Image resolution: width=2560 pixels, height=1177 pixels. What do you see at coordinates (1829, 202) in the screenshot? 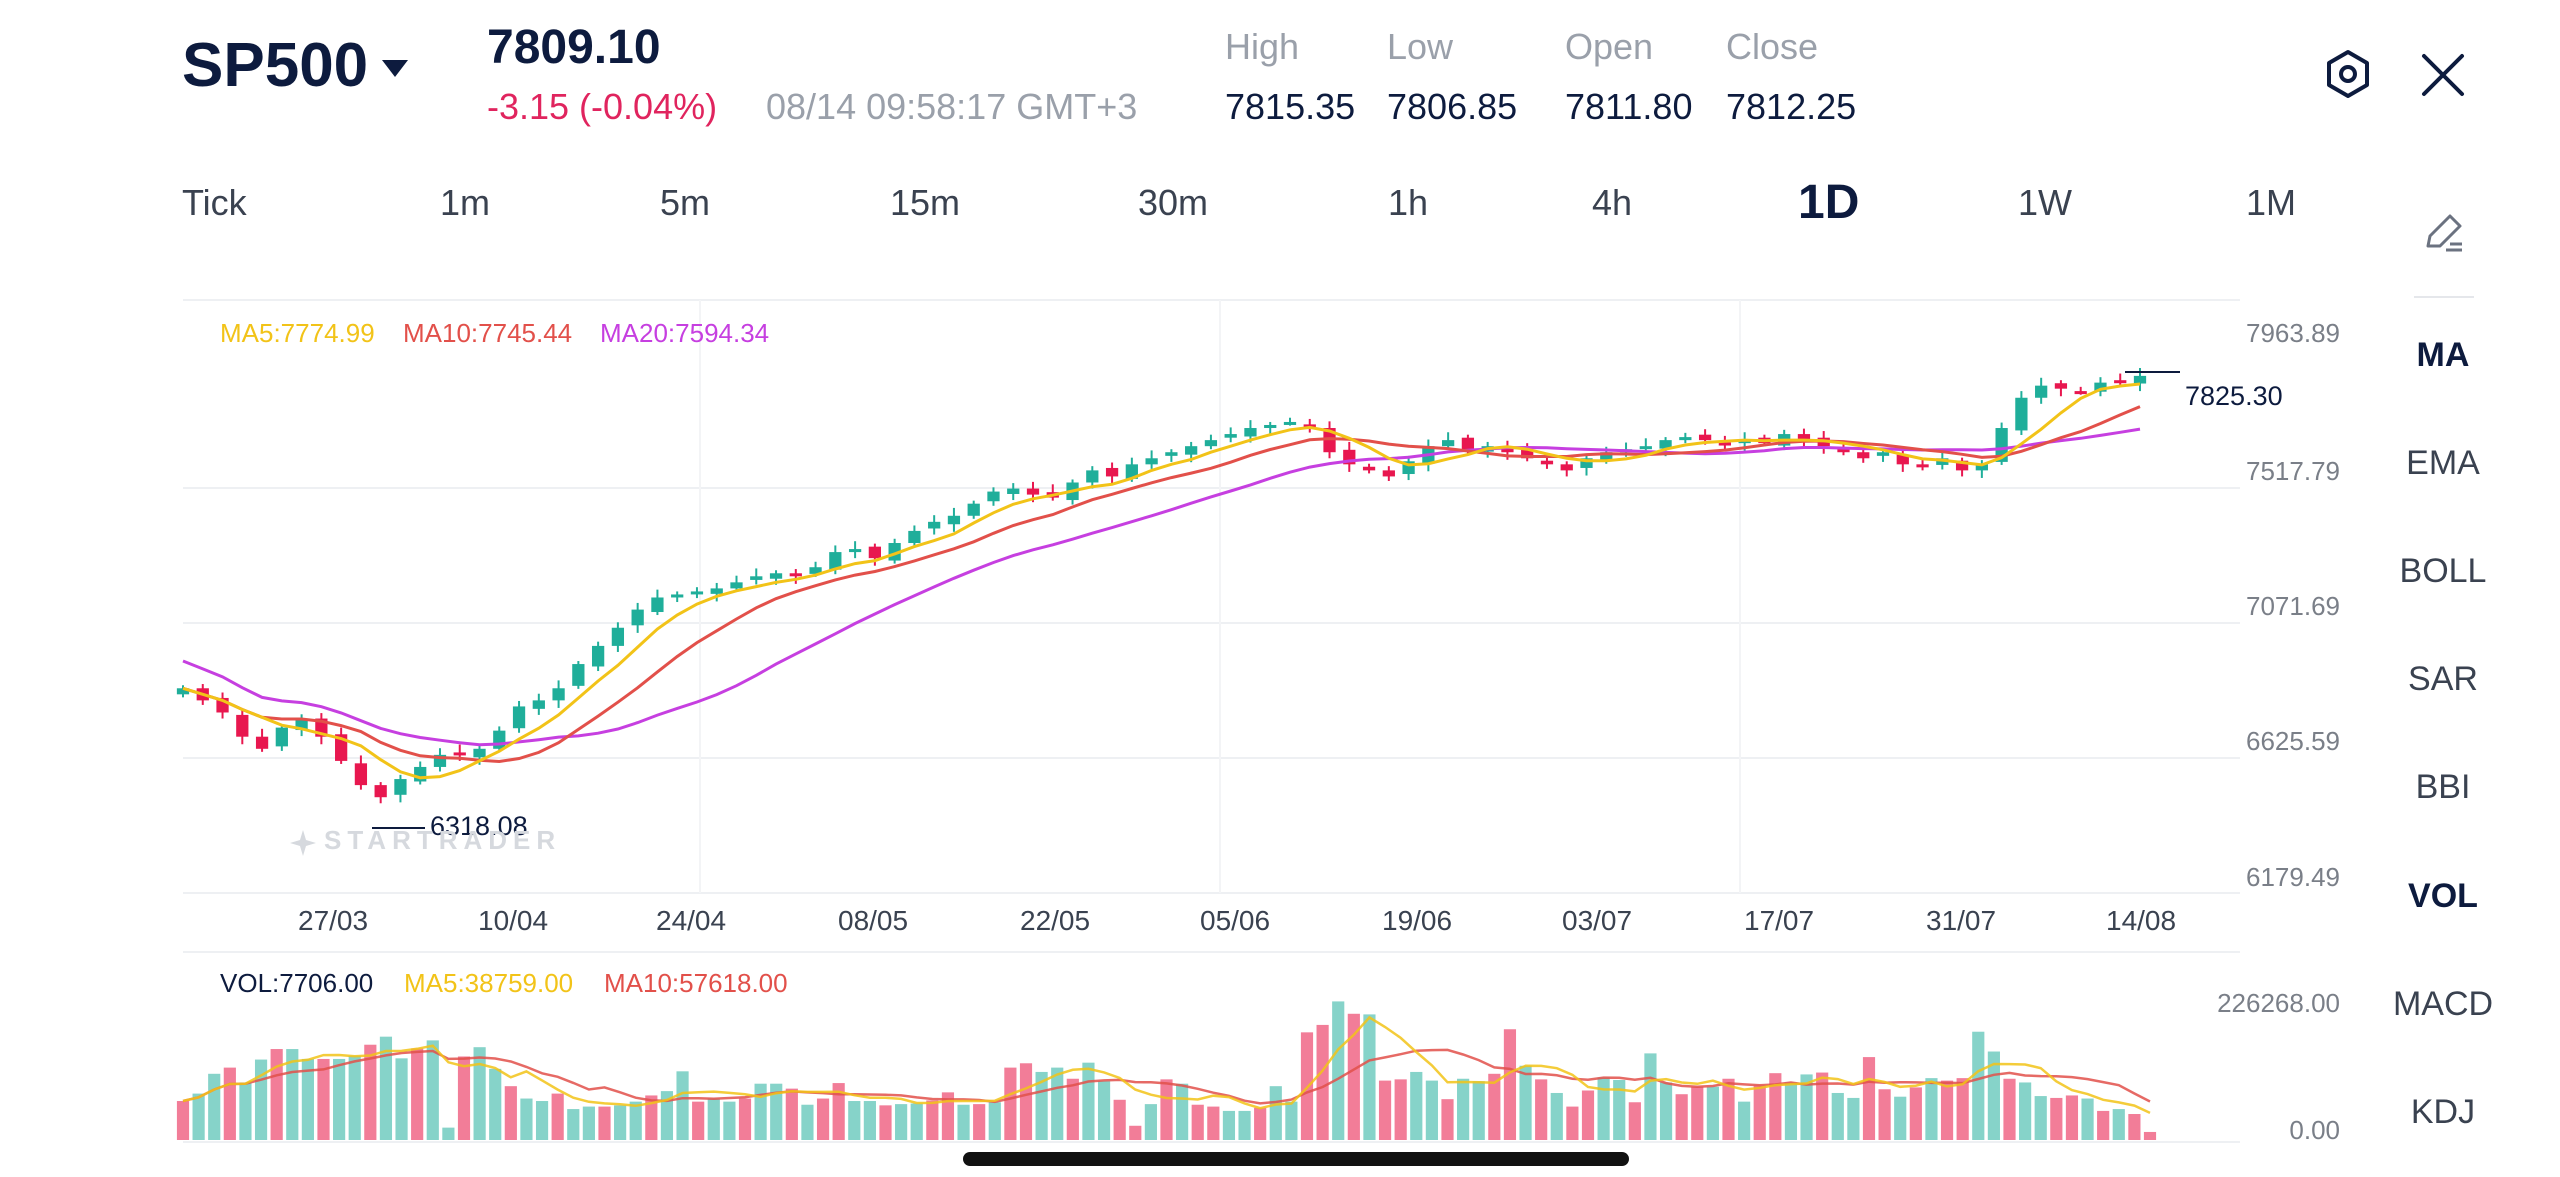
I see `timeframe-1d: 1D` at bounding box center [1829, 202].